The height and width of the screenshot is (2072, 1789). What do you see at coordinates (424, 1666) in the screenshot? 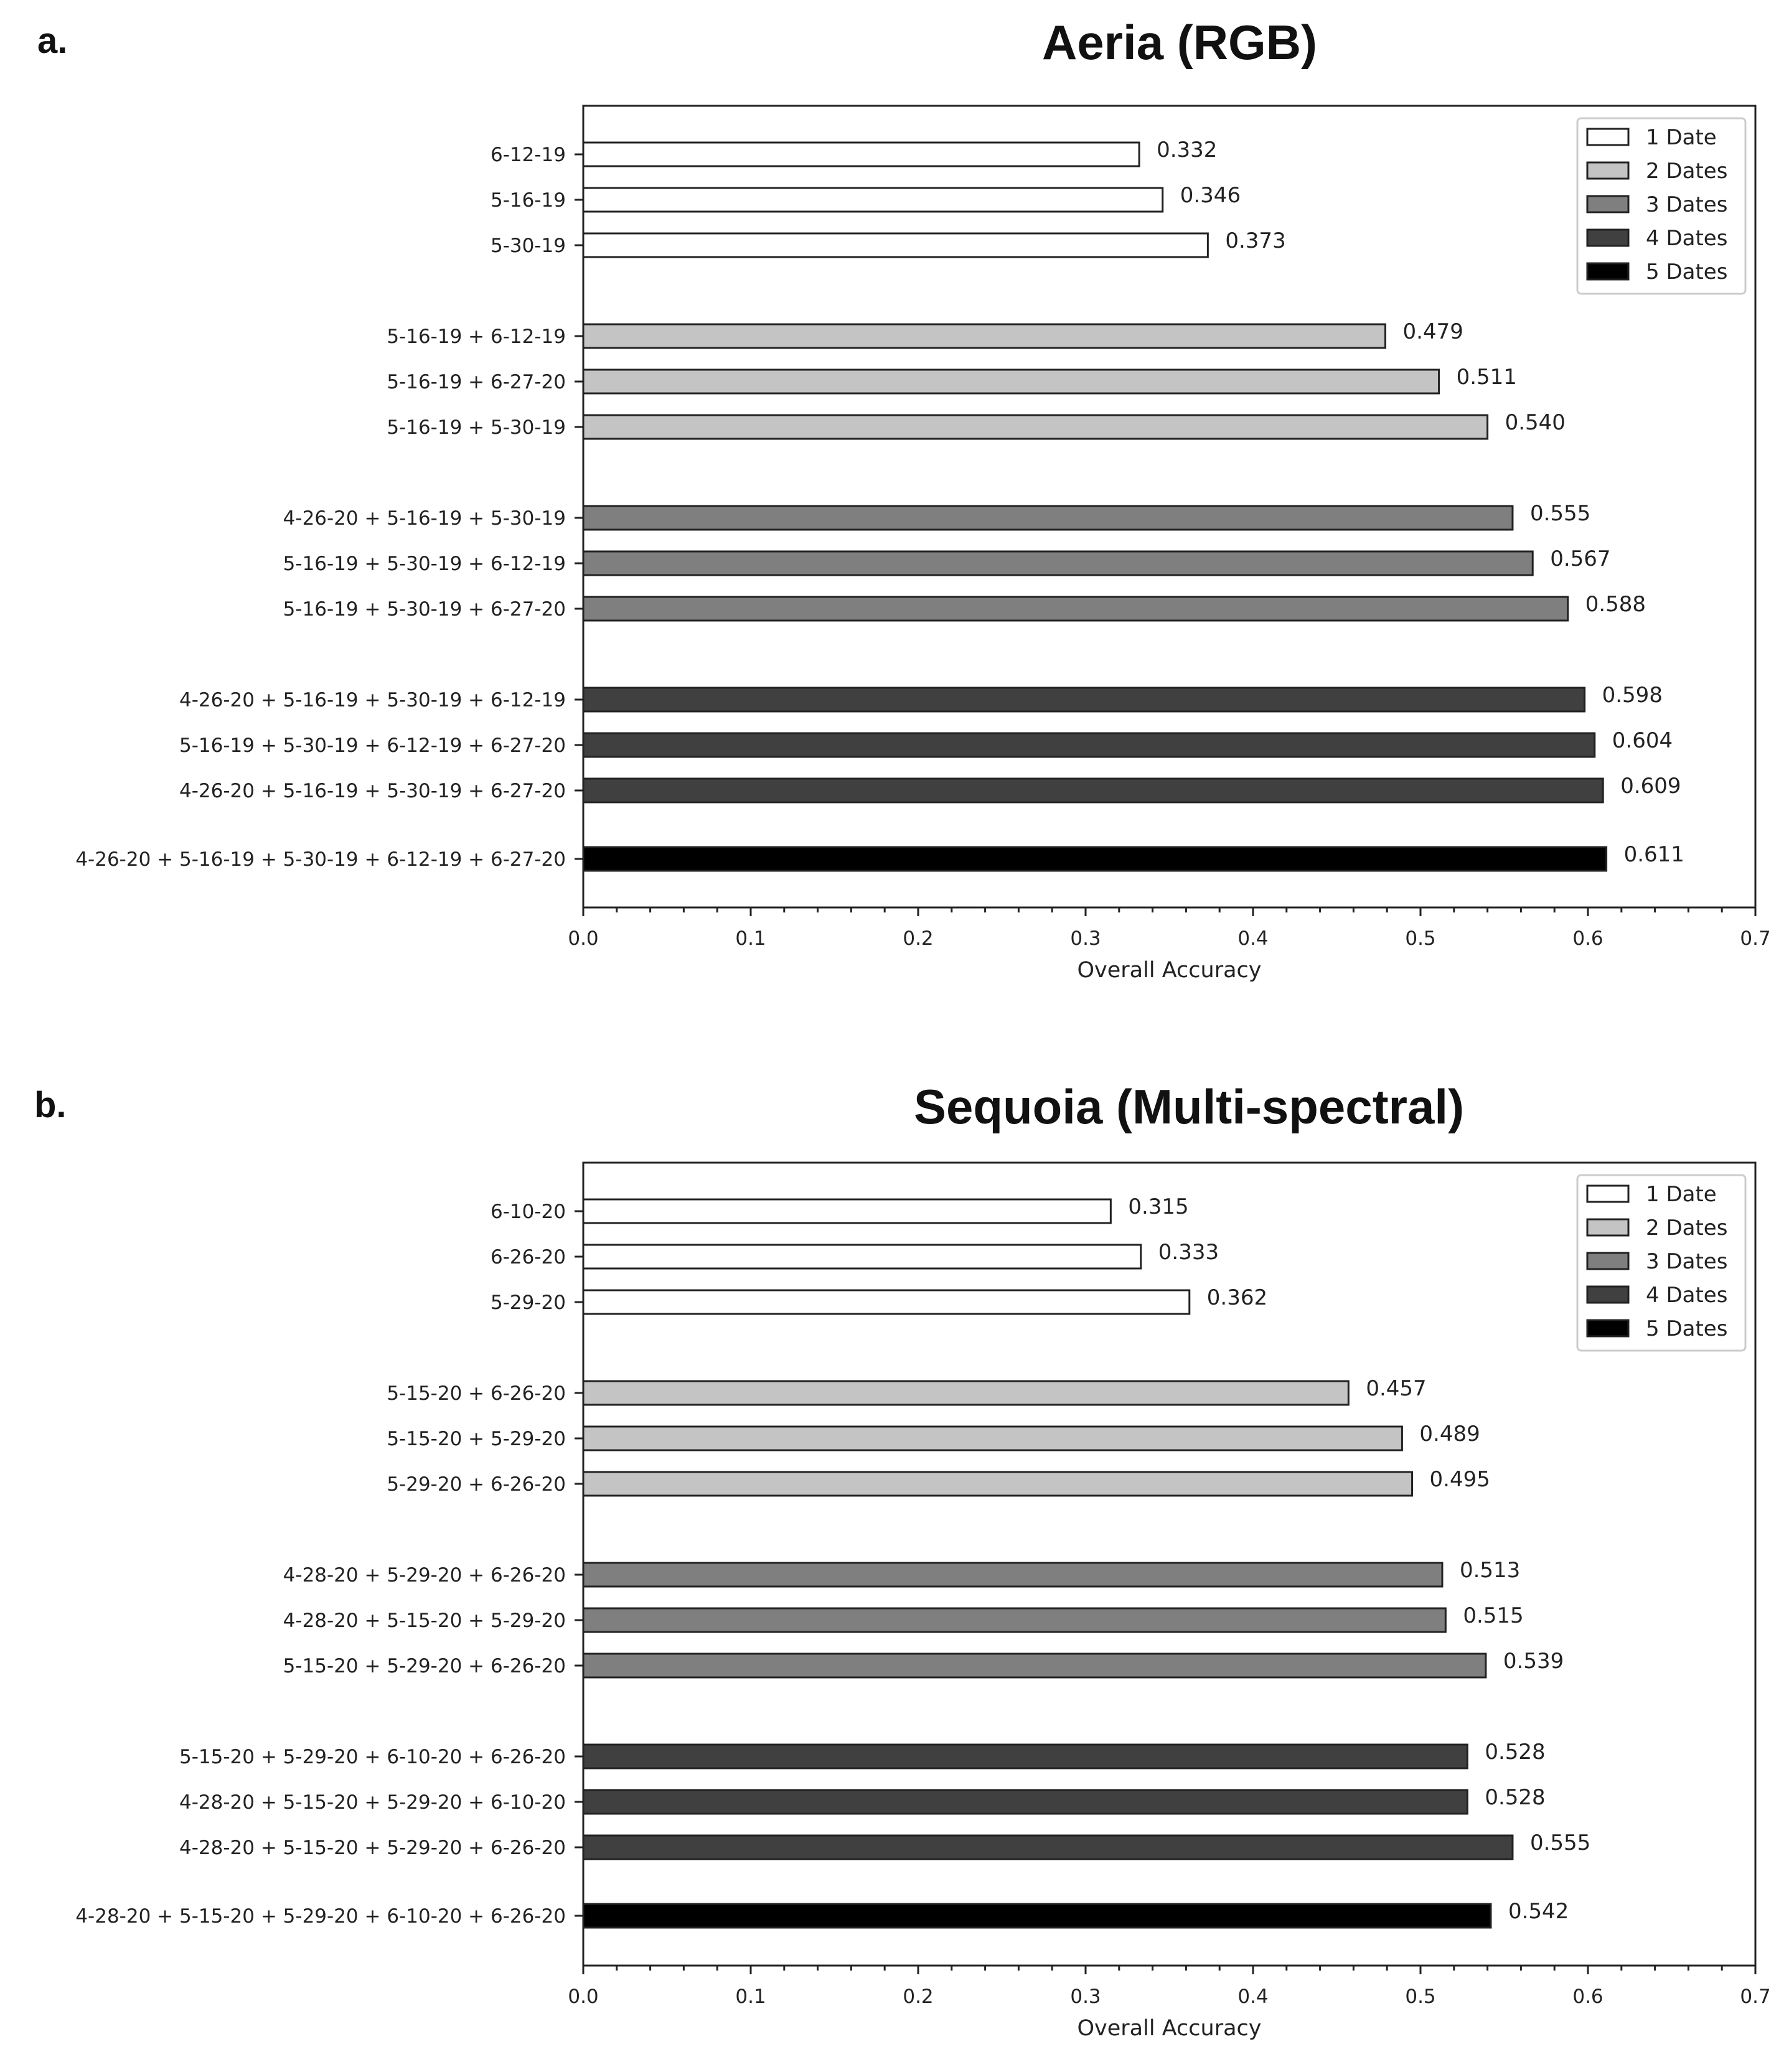
I see `y-tick-label: 5-15-20 + 5-29-20 + 6-26-20` at bounding box center [424, 1666].